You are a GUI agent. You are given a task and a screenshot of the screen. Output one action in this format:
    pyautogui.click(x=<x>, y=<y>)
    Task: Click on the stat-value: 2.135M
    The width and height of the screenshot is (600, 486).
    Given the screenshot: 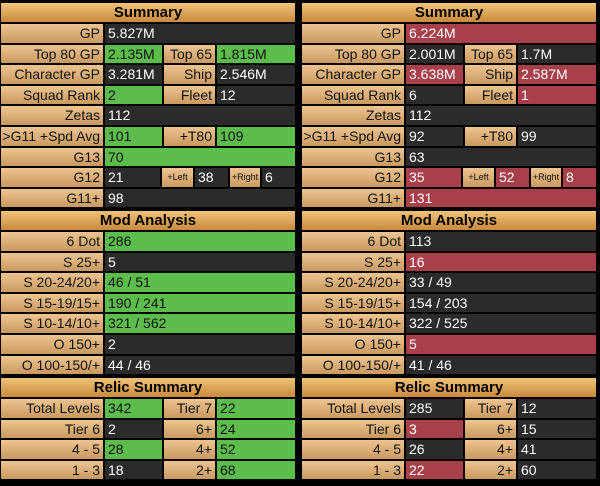 What is the action you would take?
    pyautogui.click(x=133, y=54)
    